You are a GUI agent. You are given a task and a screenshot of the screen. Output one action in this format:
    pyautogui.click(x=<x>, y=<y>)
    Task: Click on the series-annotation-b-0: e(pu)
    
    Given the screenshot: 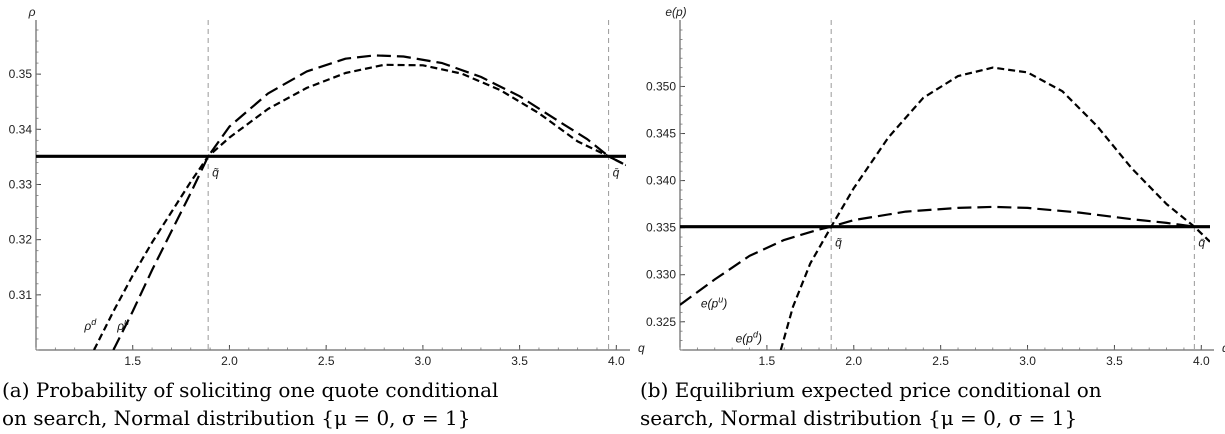 What is the action you would take?
    pyautogui.click(x=714, y=303)
    